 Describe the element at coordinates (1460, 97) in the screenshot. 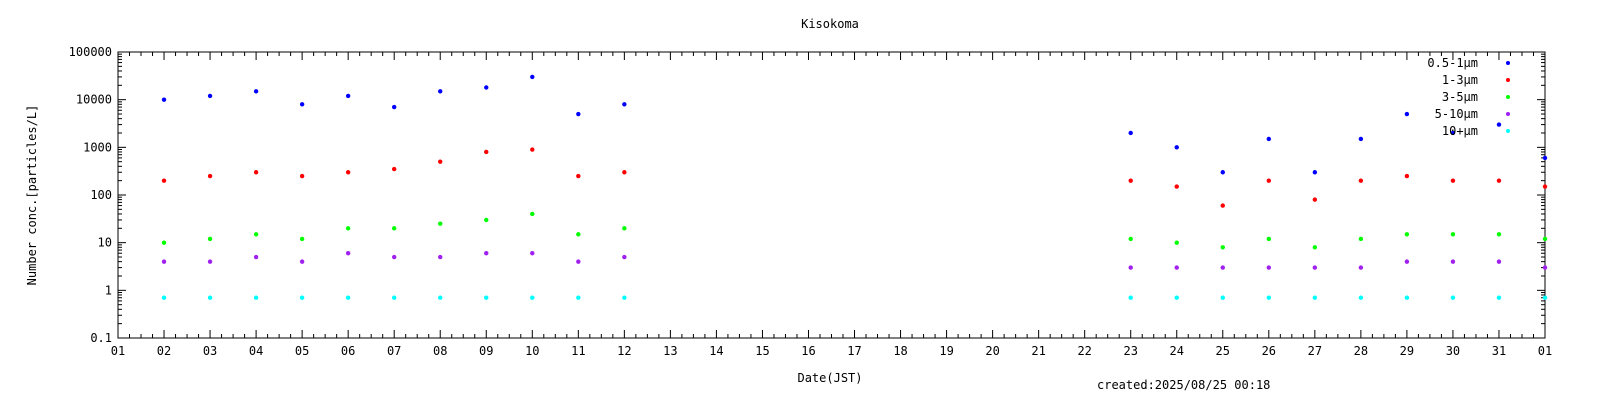

I see `legend-label: 3-5μm` at that location.